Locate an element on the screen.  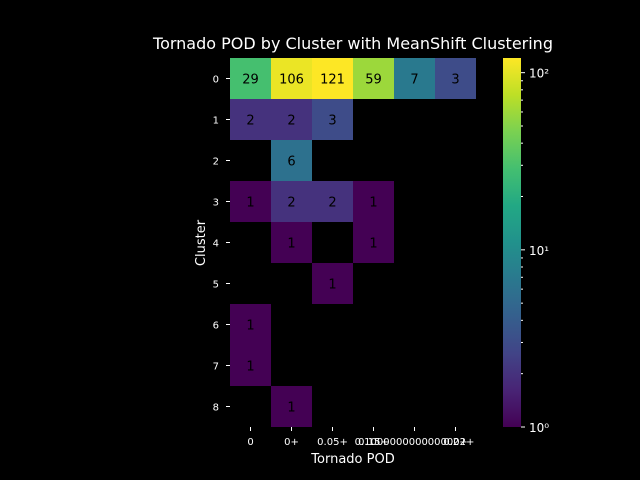
y-tick-label: 2 is located at coordinates (216, 162).